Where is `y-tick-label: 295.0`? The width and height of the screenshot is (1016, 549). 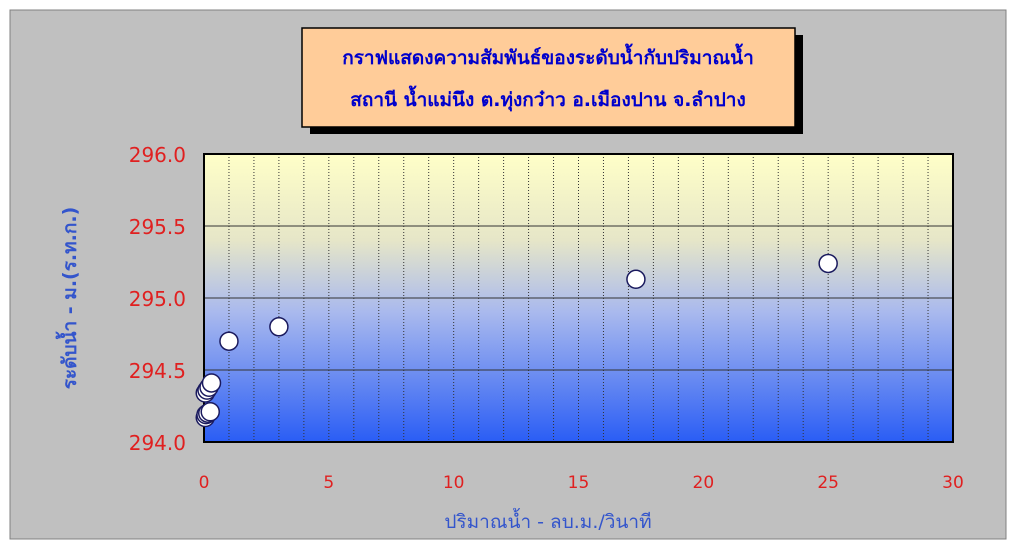 y-tick-label: 295.0 is located at coordinates (157, 299).